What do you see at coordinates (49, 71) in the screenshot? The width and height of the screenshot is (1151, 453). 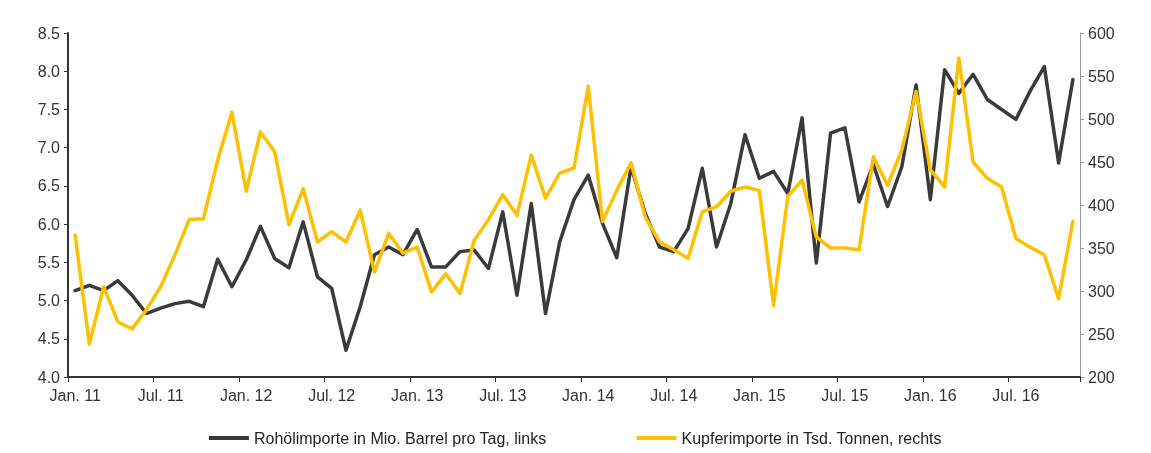 I see `y-tick-label: 8.0` at bounding box center [49, 71].